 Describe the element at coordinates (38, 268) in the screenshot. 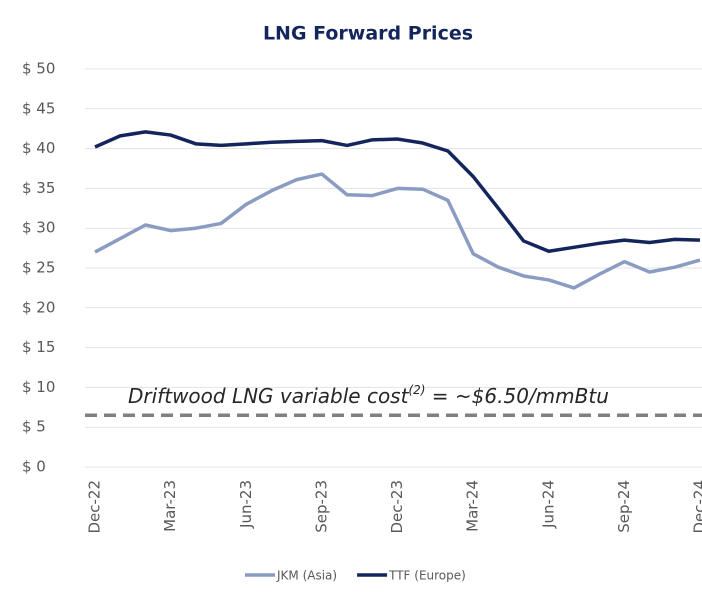

I see `y-tick-label: $ 25` at that location.